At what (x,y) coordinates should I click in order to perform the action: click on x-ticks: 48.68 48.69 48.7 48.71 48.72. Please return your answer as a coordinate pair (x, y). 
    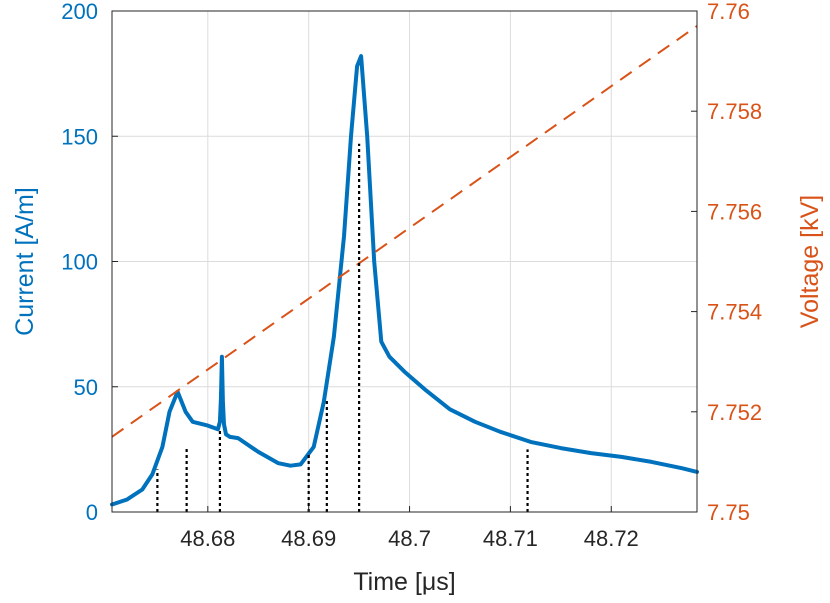
    Looking at the image, I should click on (409, 528).